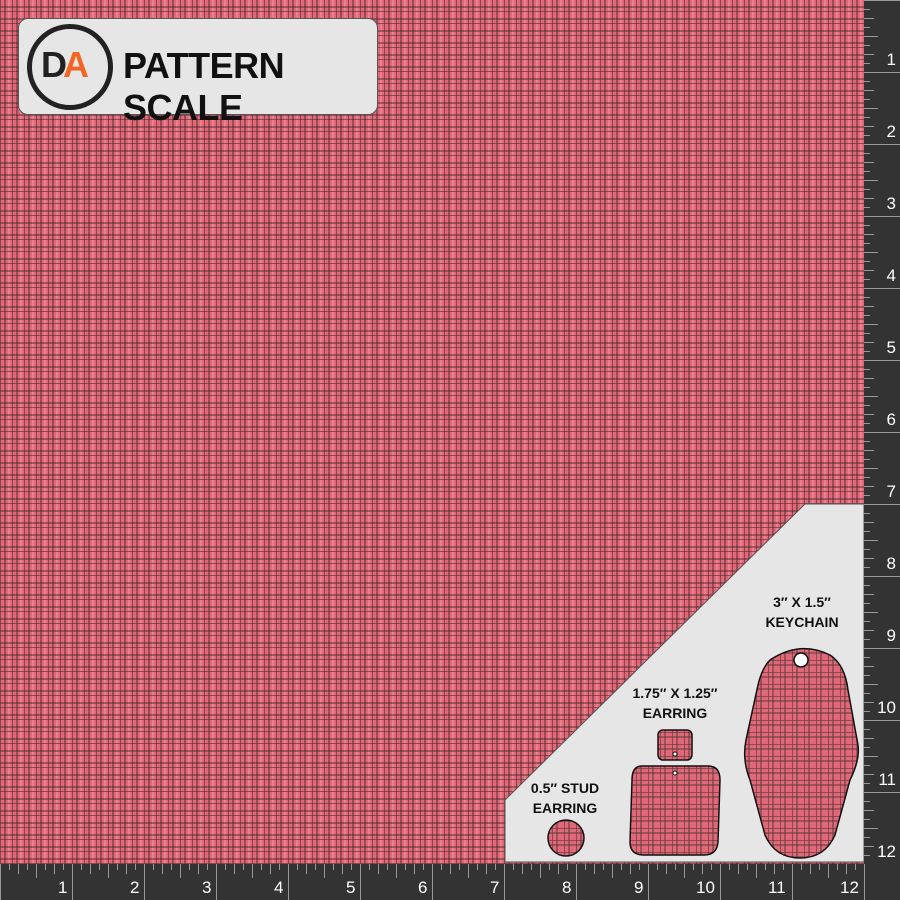 This screenshot has width=900, height=900. Describe the element at coordinates (882, 450) in the screenshot. I see `ruler-vertical: 1 2 3 4 5 6 7 8 9 10 11 12` at that location.